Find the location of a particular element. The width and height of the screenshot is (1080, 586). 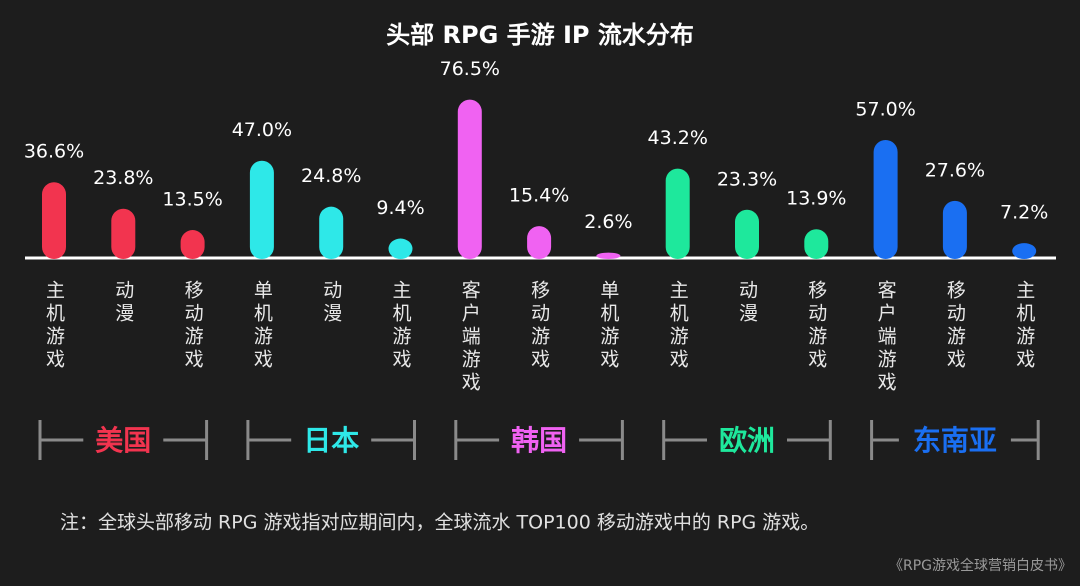

value-label: 13.9% is located at coordinates (816, 199).